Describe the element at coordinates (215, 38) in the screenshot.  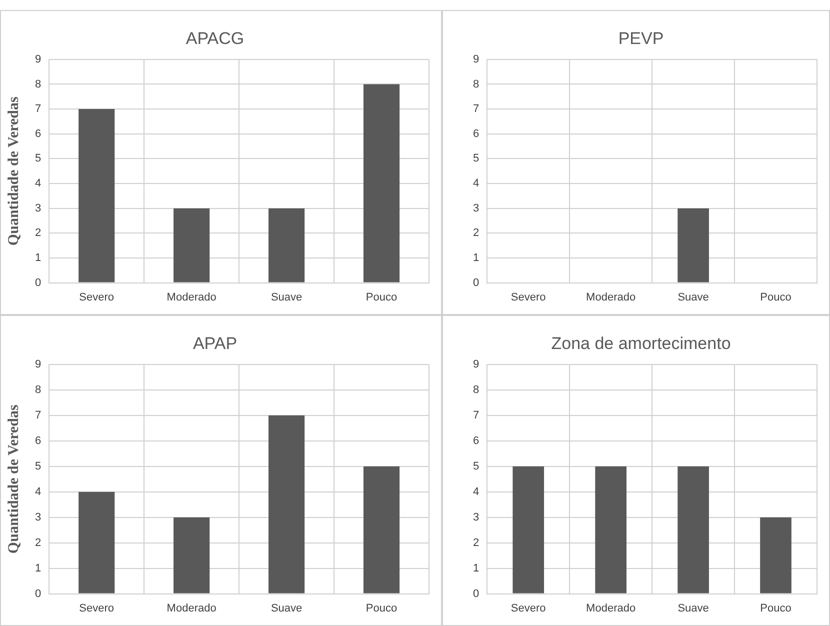
I see `chart-title: APACG` at that location.